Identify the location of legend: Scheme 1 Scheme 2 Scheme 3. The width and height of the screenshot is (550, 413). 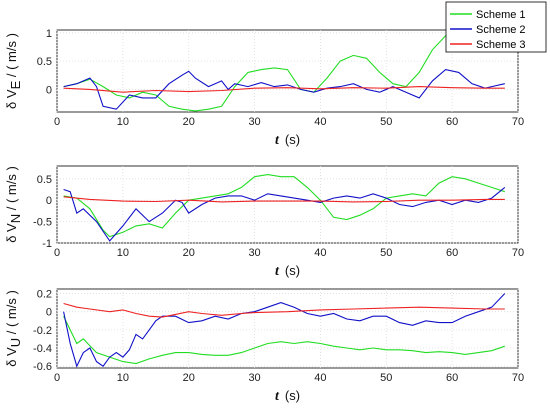
(496, 27).